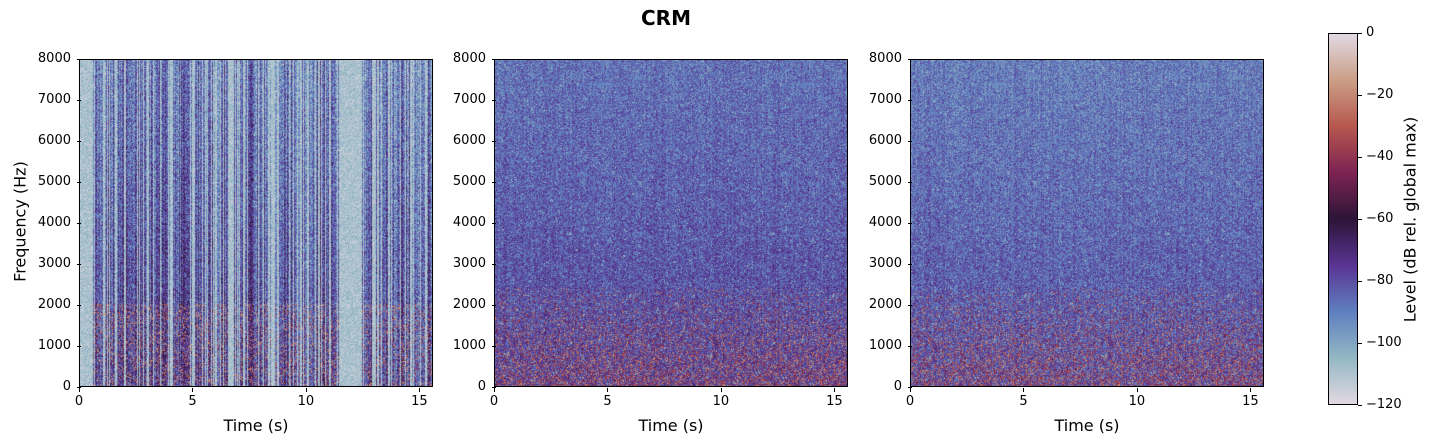  What do you see at coordinates (666, 18) in the screenshot?
I see `chart-title: CRM` at bounding box center [666, 18].